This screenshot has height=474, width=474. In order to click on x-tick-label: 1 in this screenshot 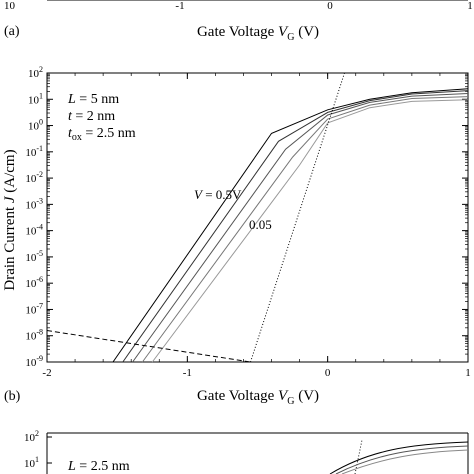, I will do `click(468, 373)`.